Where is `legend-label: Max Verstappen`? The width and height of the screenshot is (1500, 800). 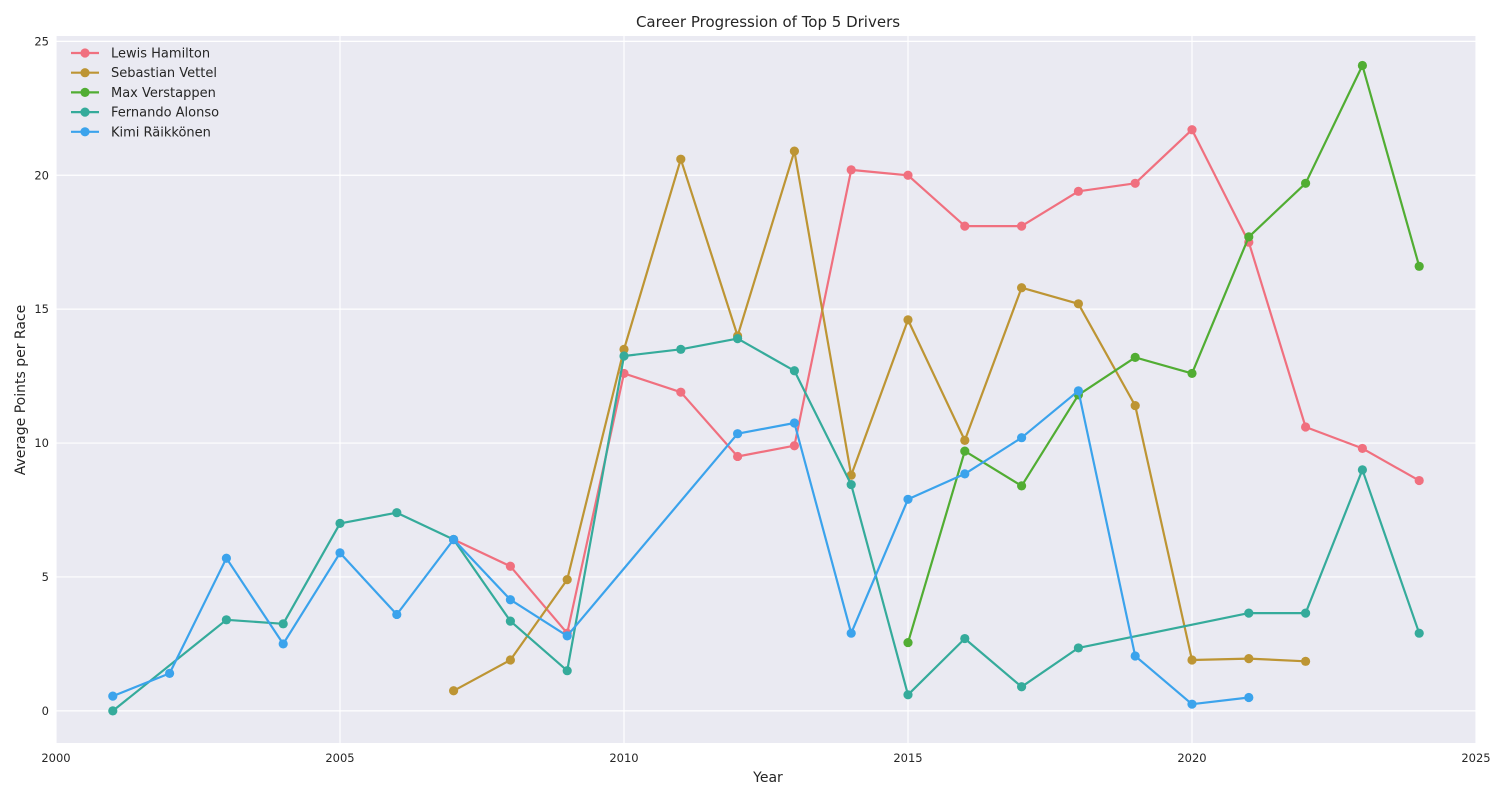
legend-label: Max Verstappen is located at coordinates (163, 93).